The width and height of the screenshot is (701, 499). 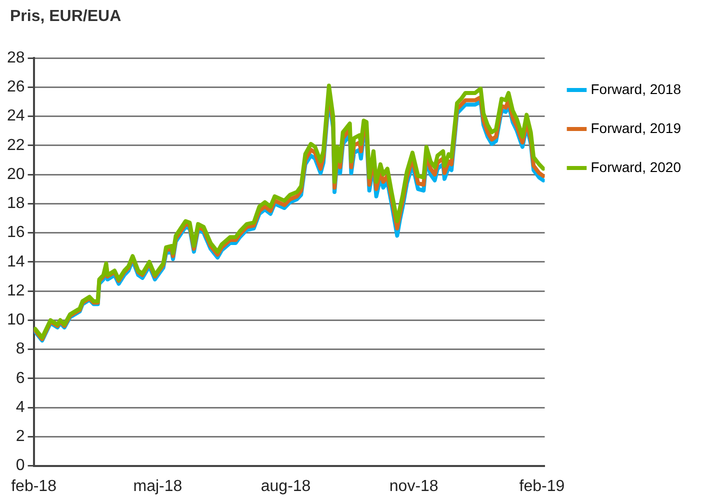 What do you see at coordinates (16, 291) in the screenshot?
I see `y-tick-label: 12` at bounding box center [16, 291].